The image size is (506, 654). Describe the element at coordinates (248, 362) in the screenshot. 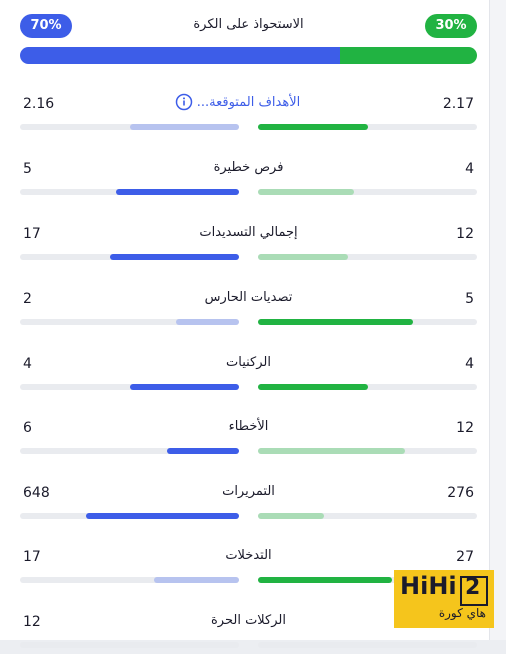

I see `stat-label: الركنيات` at that location.